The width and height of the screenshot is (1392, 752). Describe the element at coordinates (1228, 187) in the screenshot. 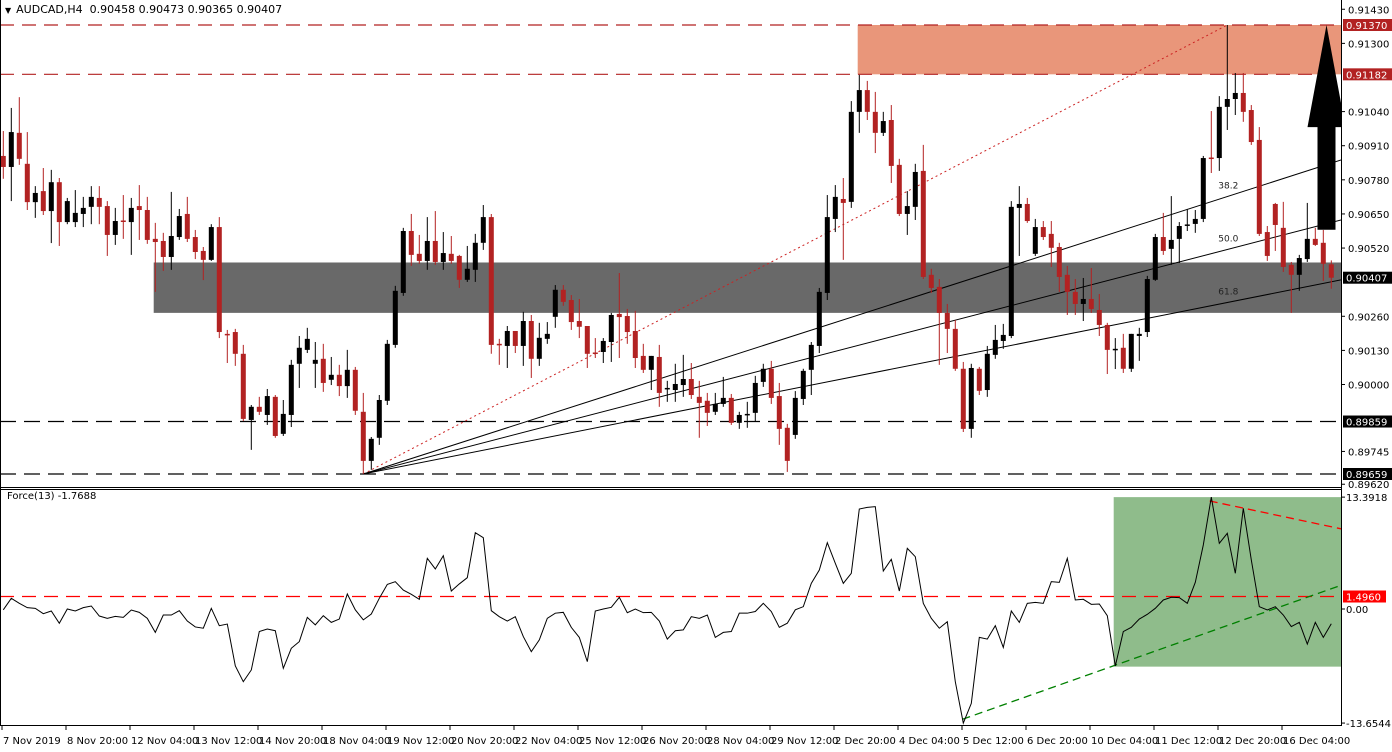

I see `fib-fan-label: 38.2` at that location.